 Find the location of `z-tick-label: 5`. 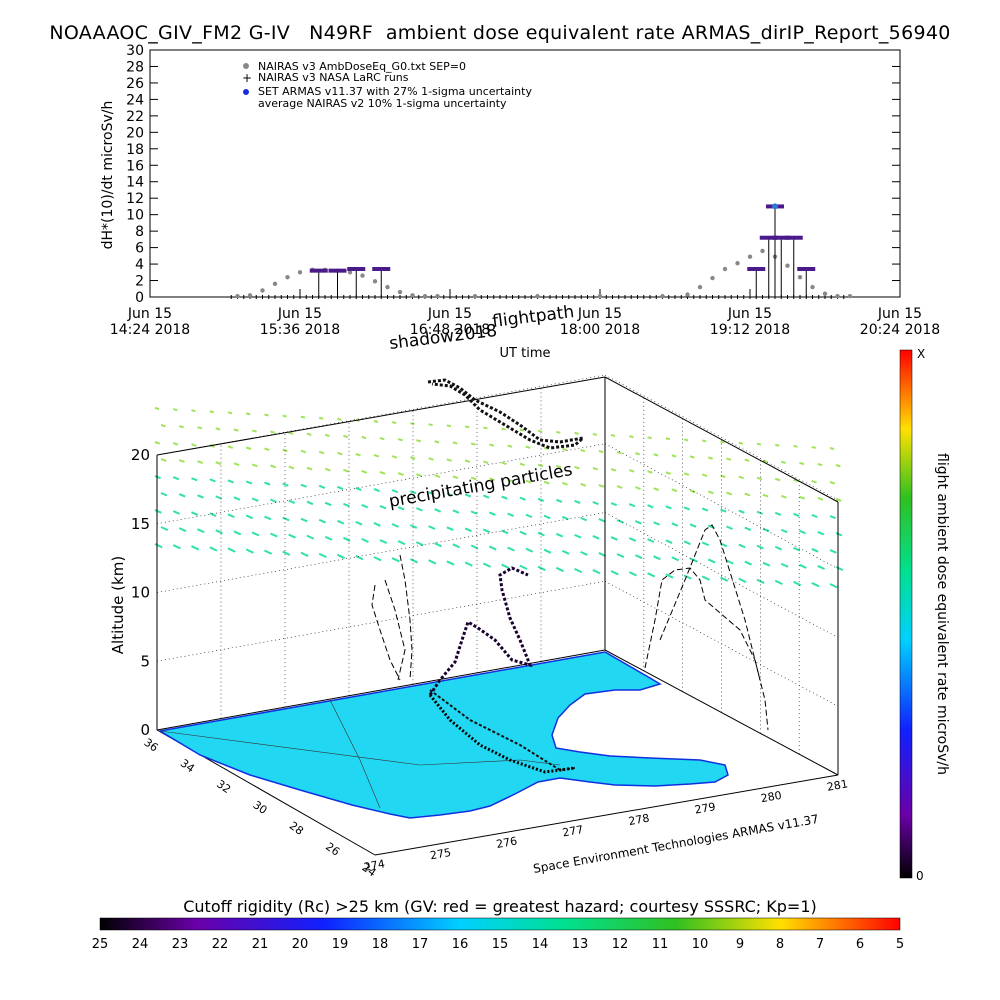

z-tick-label: 5 is located at coordinates (145, 661).